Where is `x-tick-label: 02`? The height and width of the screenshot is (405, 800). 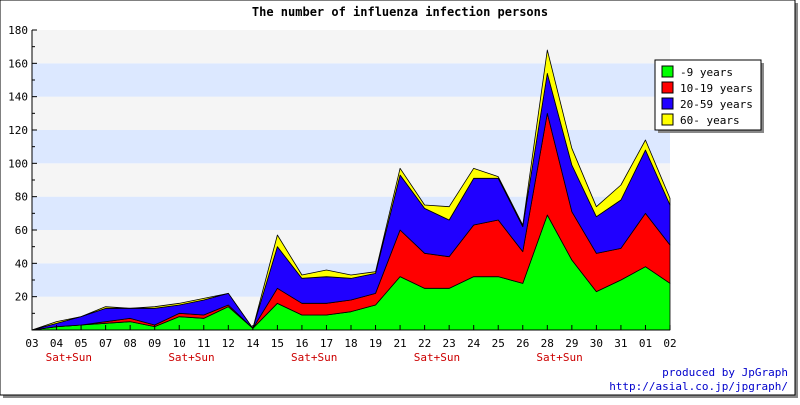
x-tick-label: 02 is located at coordinates (669, 343).